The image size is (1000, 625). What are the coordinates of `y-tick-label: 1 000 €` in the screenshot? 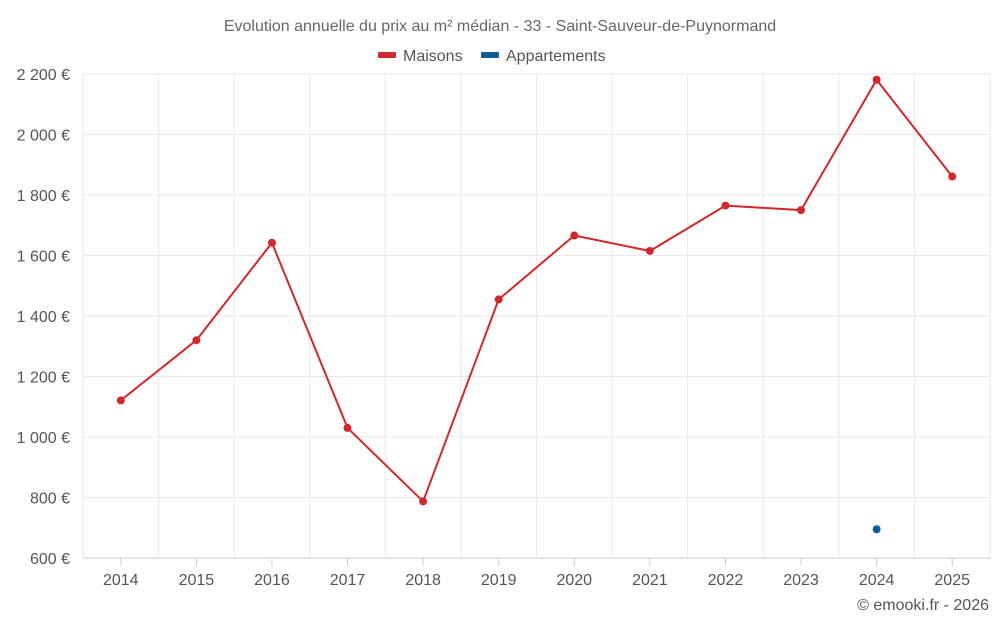 It's located at (43, 438).